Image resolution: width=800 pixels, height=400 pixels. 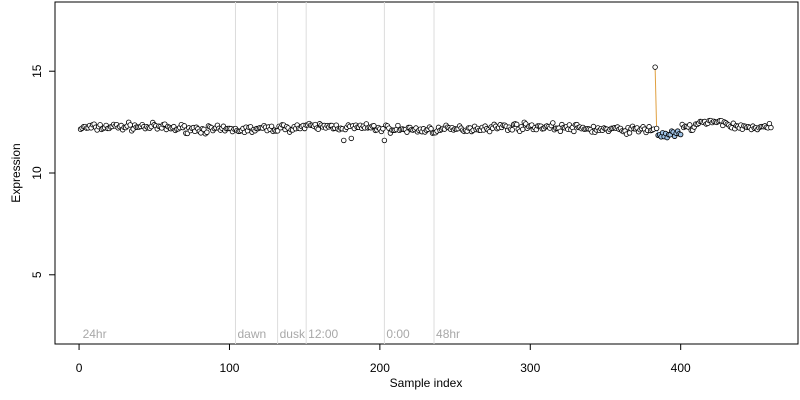 What do you see at coordinates (426, 383) in the screenshot?
I see `x-axis-label: Sample index` at bounding box center [426, 383].